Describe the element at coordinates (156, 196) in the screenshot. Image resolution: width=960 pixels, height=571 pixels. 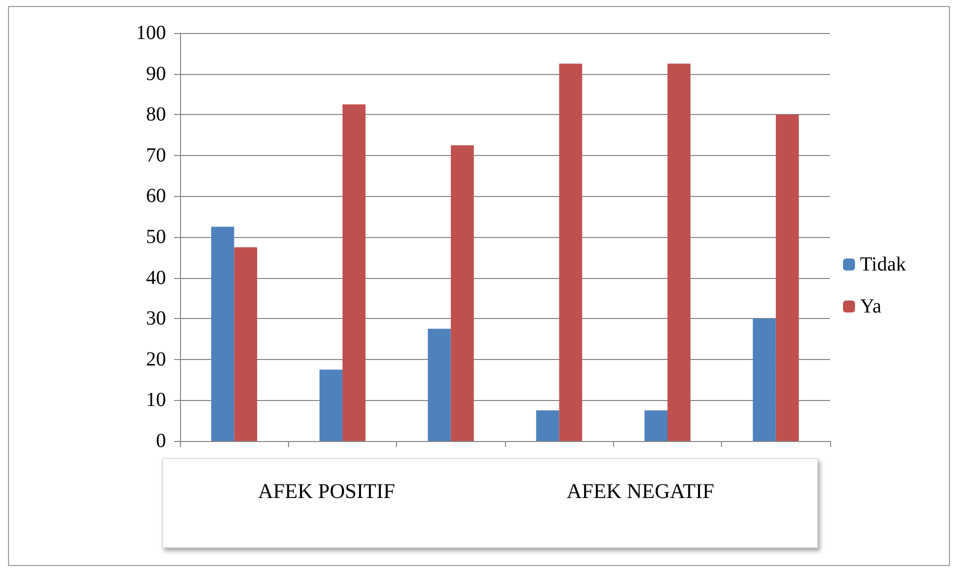
I see `y-tick-label: 60` at that location.